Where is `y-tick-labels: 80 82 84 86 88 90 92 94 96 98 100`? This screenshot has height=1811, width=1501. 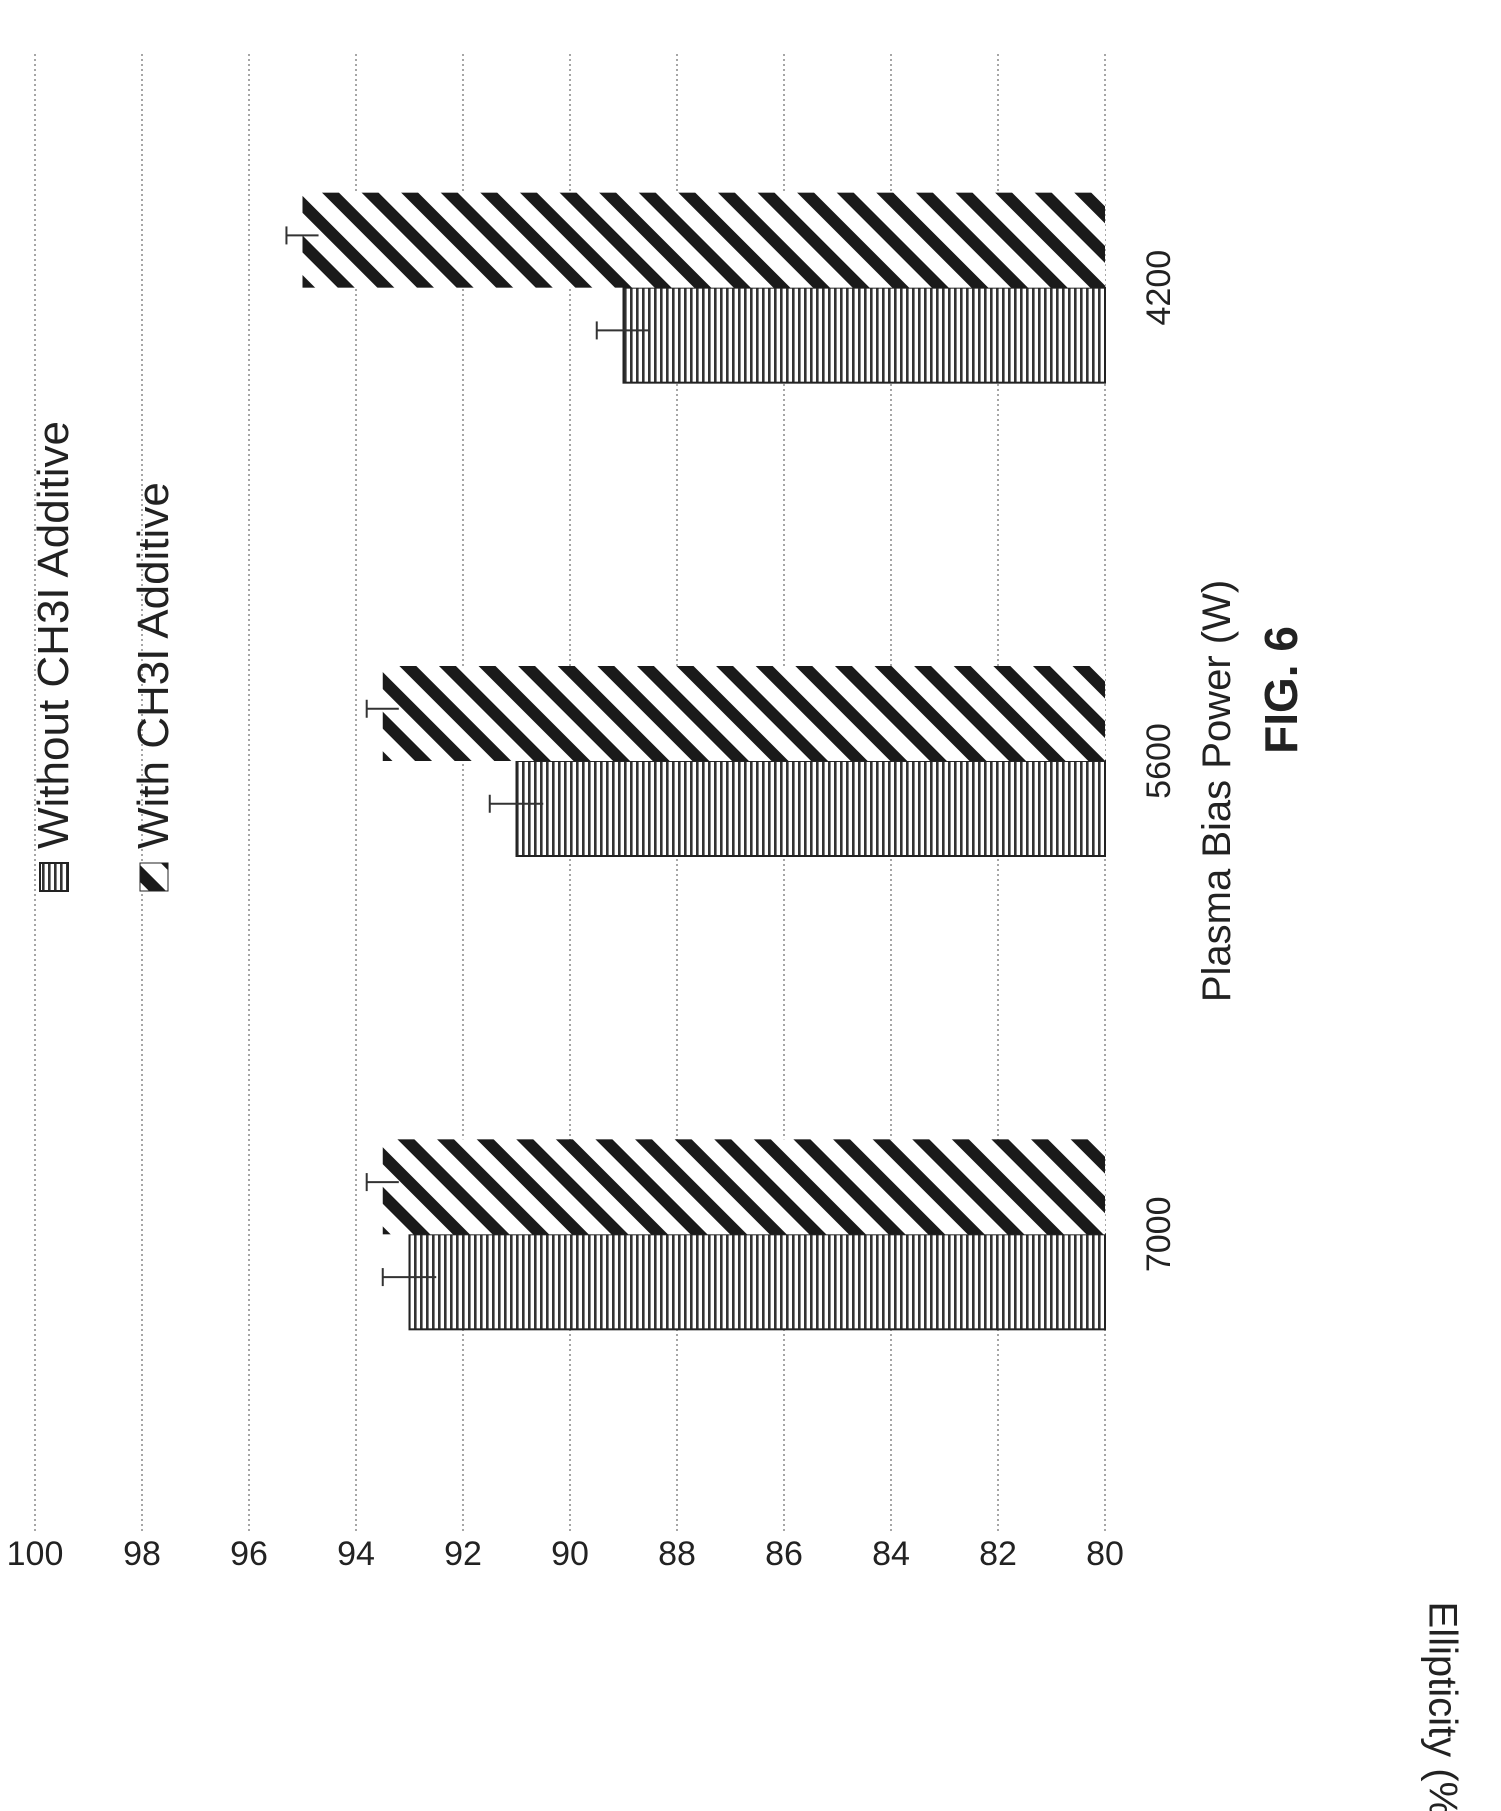
y-tick-labels: 80 82 84 86 88 90 92 94 96 98 100 is located at coordinates (565, 1554).